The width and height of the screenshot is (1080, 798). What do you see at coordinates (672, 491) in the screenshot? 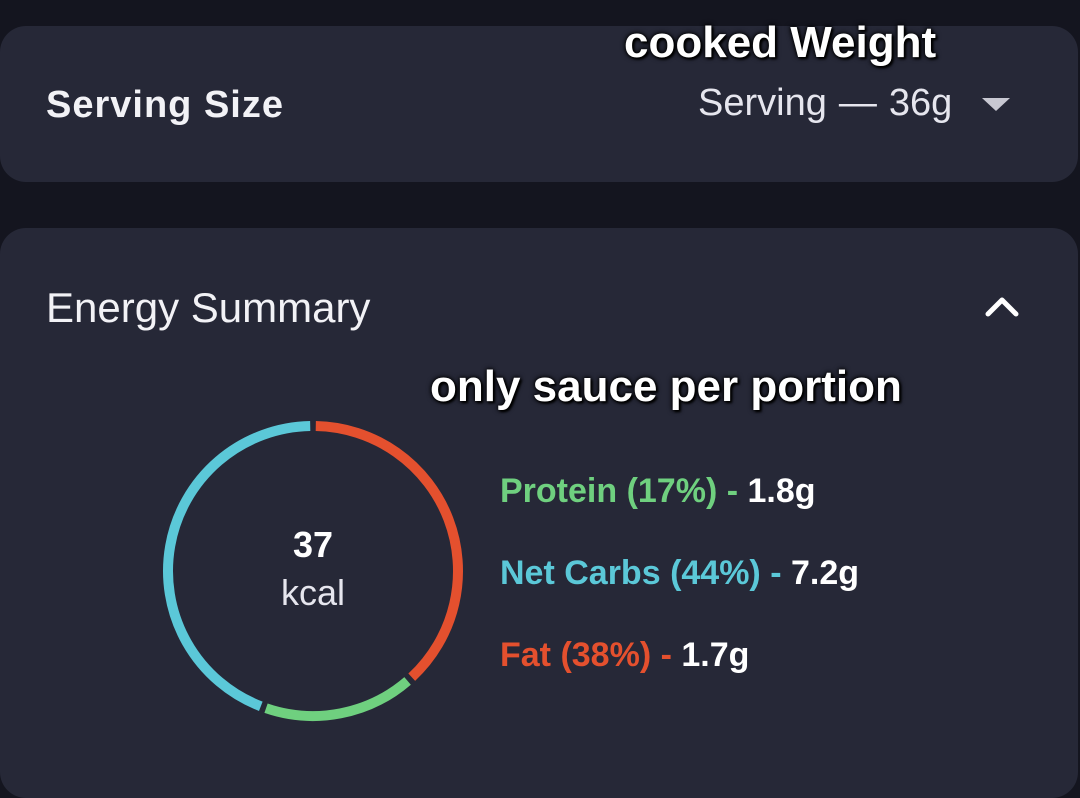
I see `macro-protein-percent: (17%)` at bounding box center [672, 491].